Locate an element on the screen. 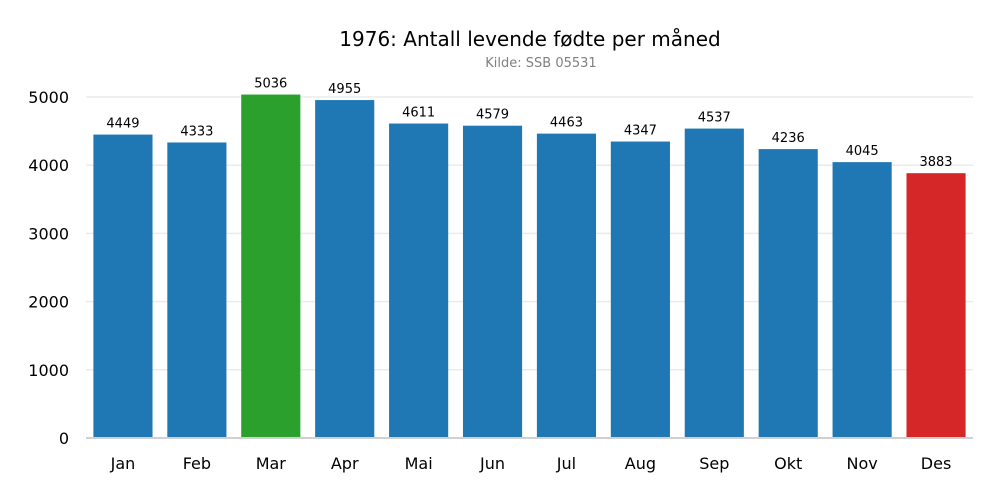 The width and height of the screenshot is (1000, 504). bar-jun is located at coordinates (492, 282).